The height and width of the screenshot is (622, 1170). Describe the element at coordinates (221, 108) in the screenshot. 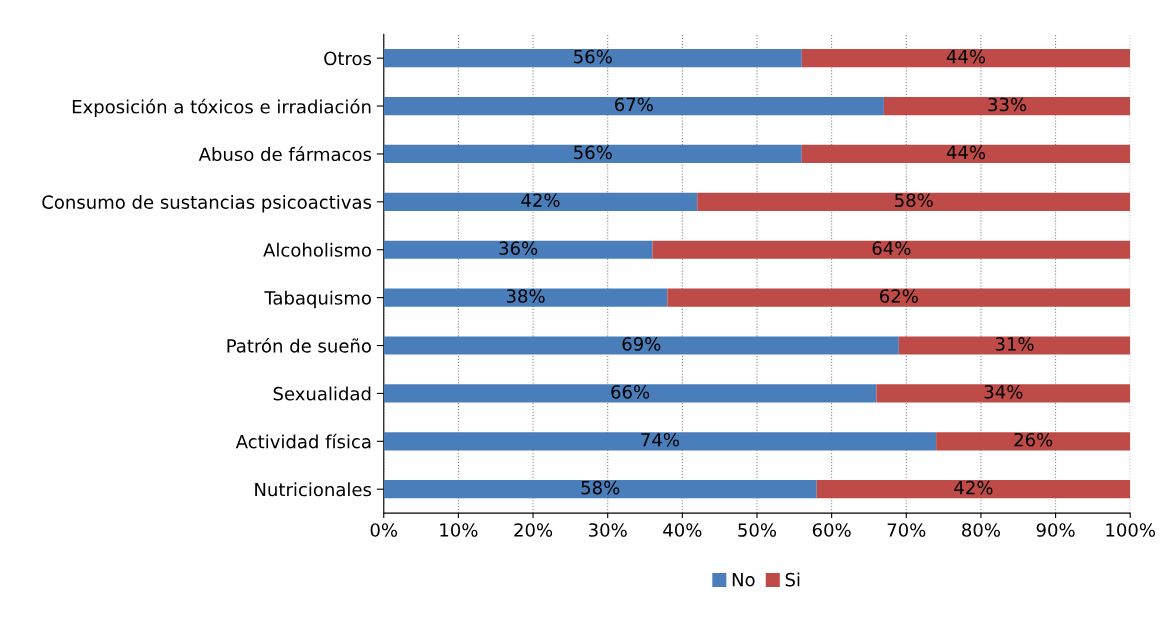

I see `y-tick-label: Exposición a tóxicos e irradiación` at that location.